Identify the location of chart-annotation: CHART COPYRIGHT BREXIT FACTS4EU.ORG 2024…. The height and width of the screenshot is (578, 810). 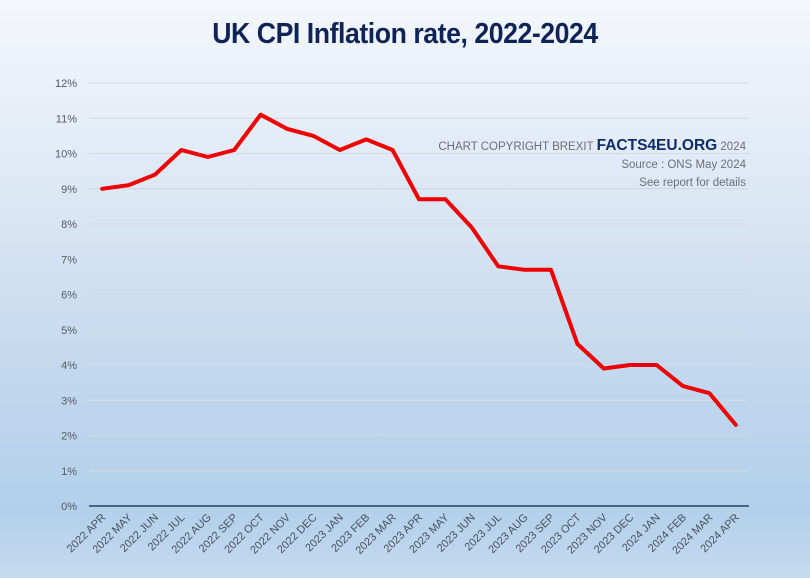
(592, 164).